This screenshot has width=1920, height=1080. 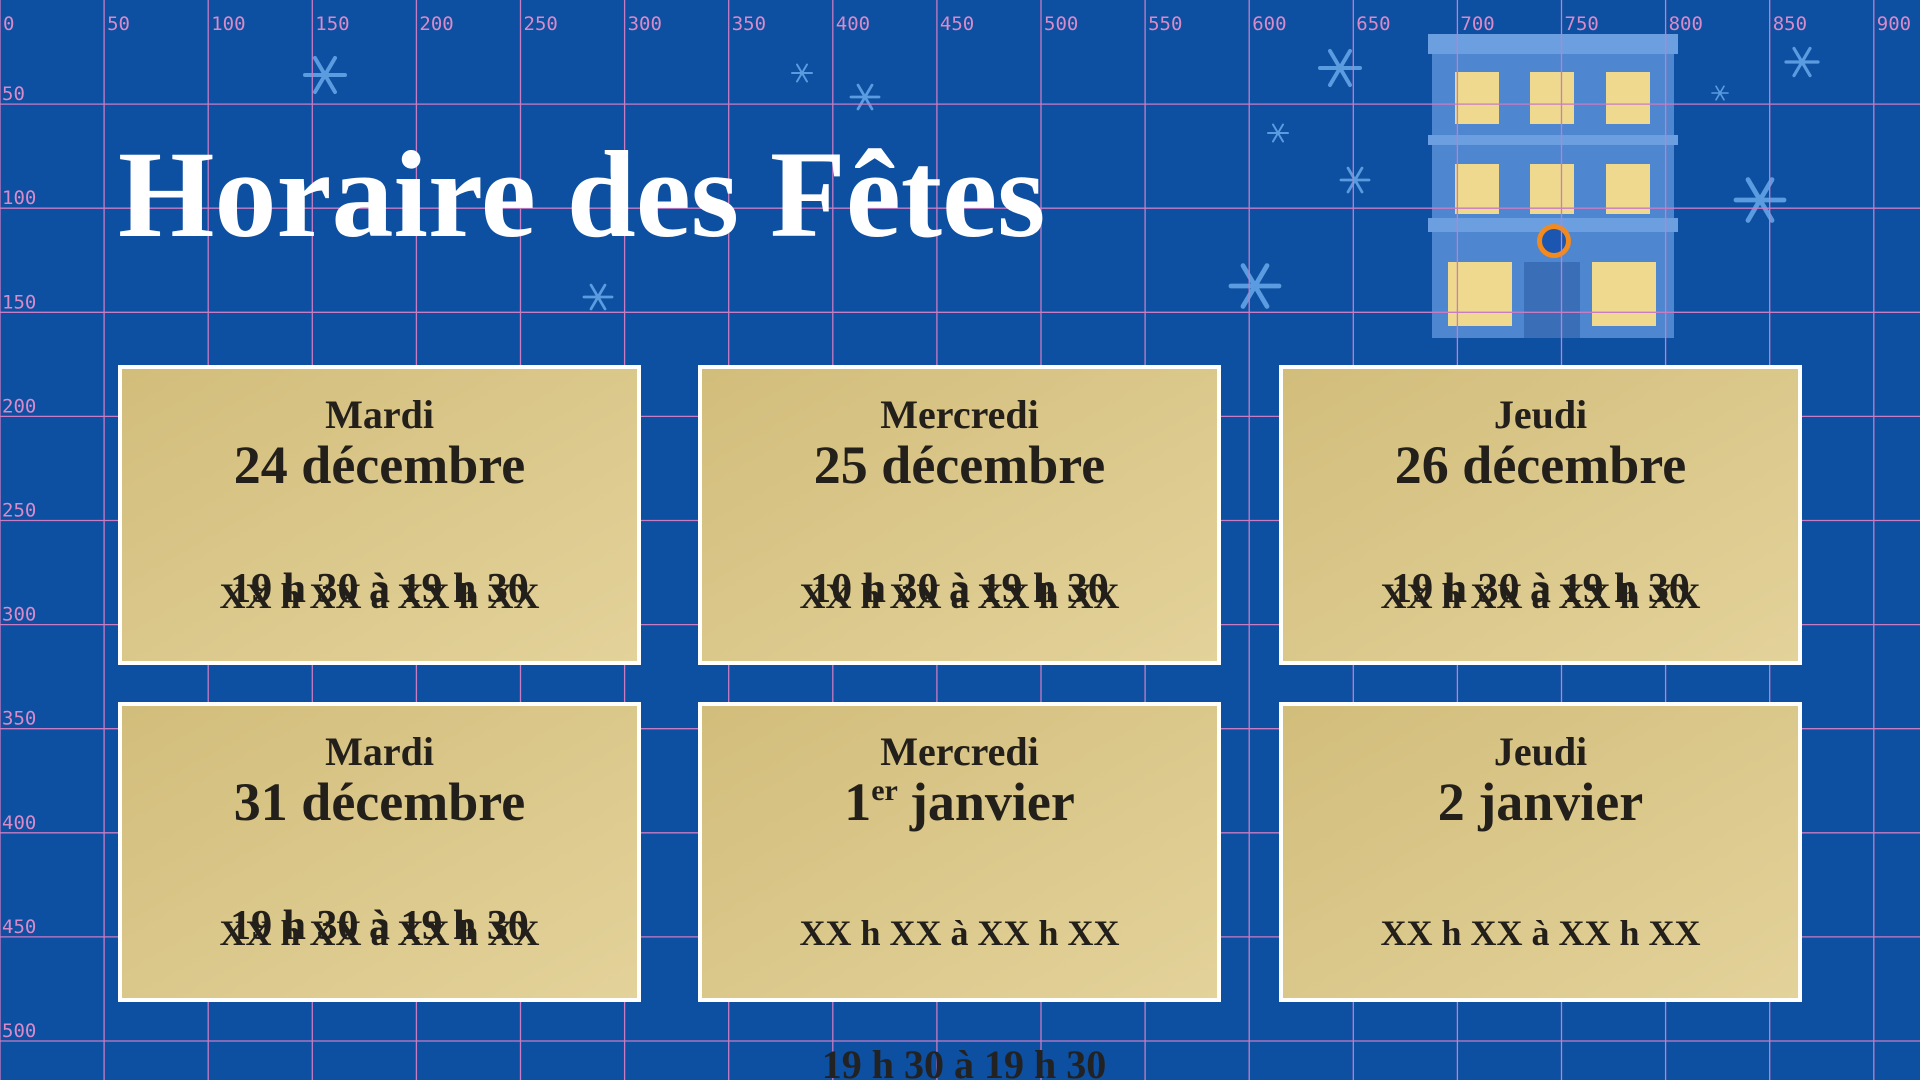 What do you see at coordinates (992, 802) in the screenshot?
I see `date-month: janvier` at bounding box center [992, 802].